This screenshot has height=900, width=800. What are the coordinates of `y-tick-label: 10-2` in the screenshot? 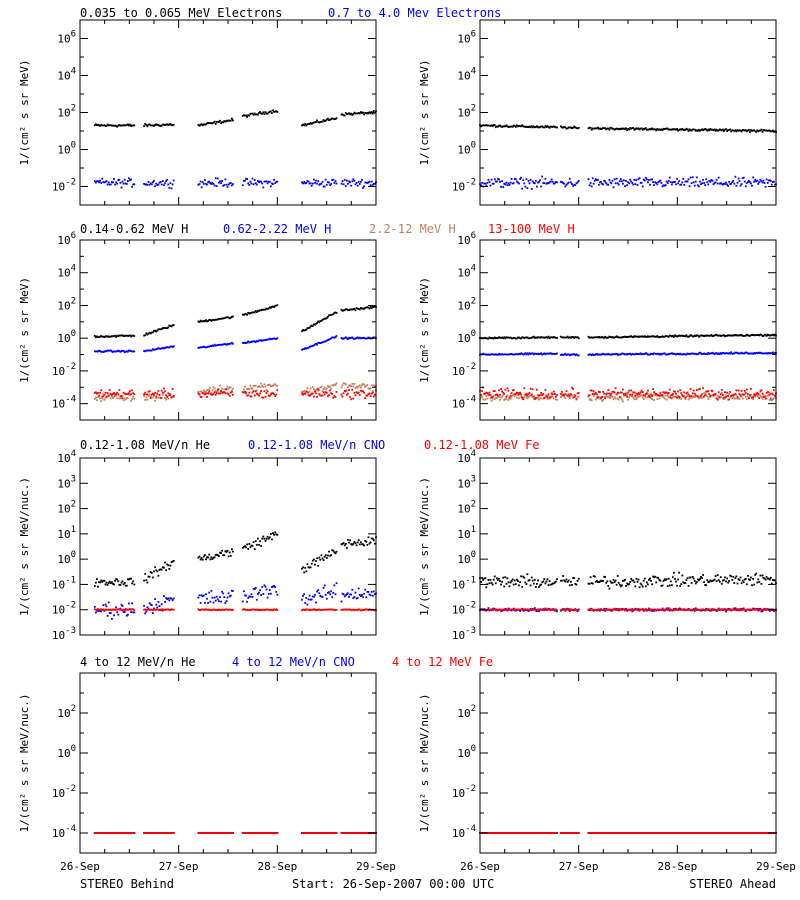 It's located at (64, 609).